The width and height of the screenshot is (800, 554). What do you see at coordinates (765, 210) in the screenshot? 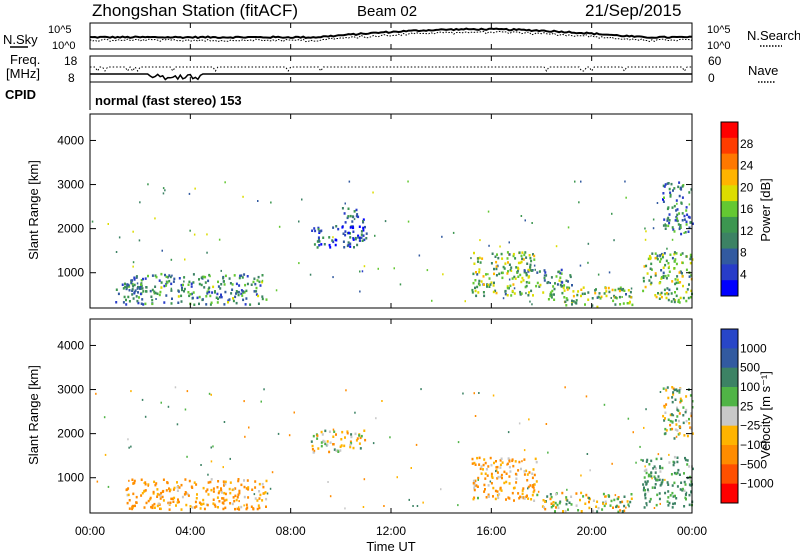
I see `power-colorbar-label: Power [dB]` at bounding box center [765, 210].